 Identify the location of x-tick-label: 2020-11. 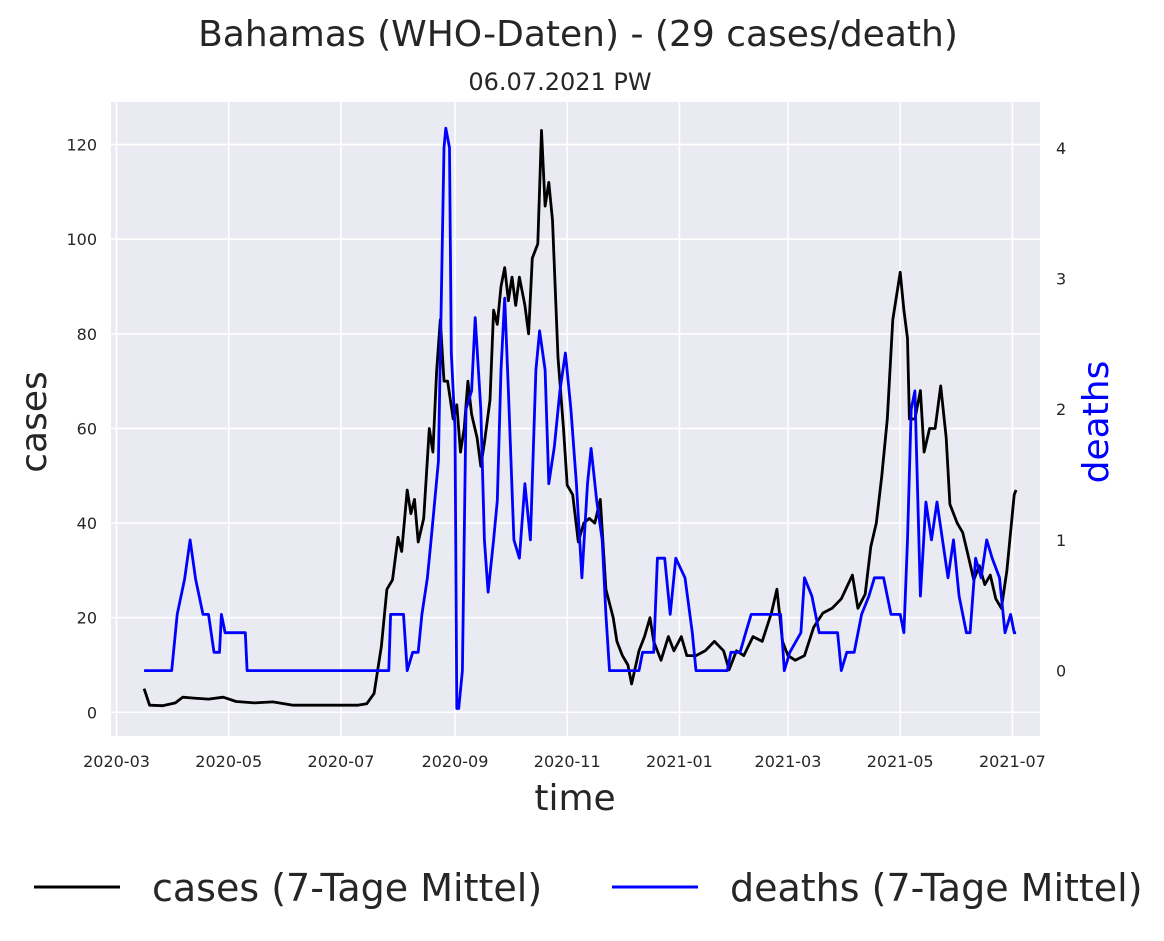
(567, 761).